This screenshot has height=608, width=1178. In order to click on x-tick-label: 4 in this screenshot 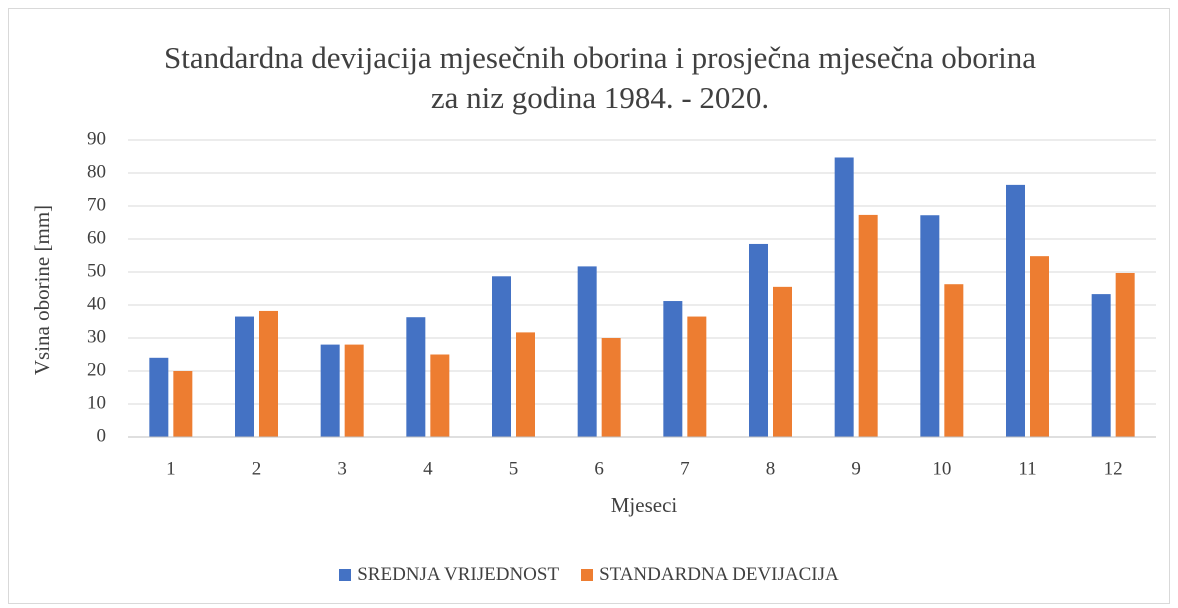, I will do `click(428, 468)`.